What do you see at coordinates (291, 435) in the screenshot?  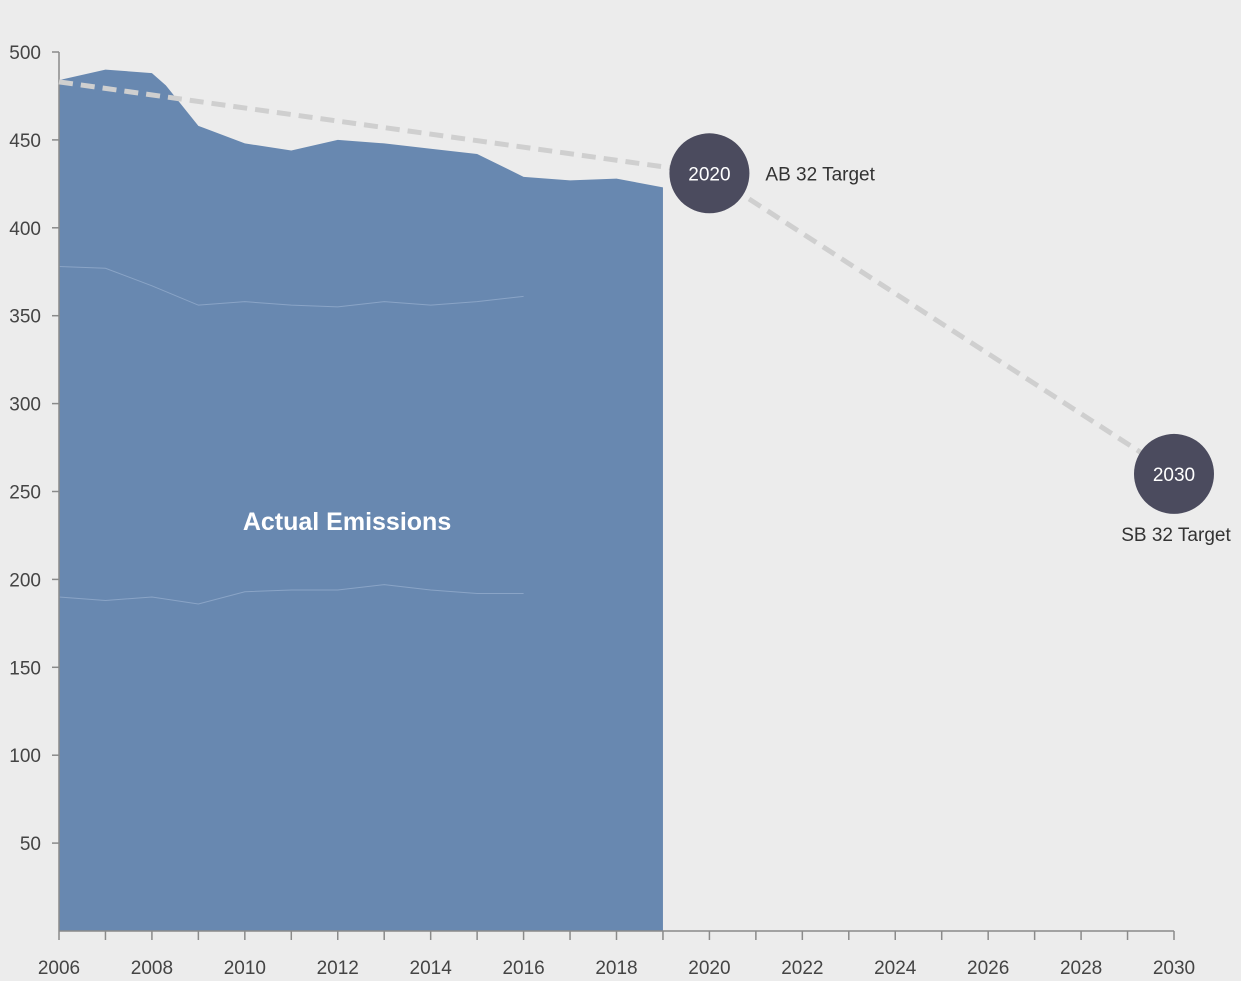 I see `inner-lines-layer` at bounding box center [291, 435].